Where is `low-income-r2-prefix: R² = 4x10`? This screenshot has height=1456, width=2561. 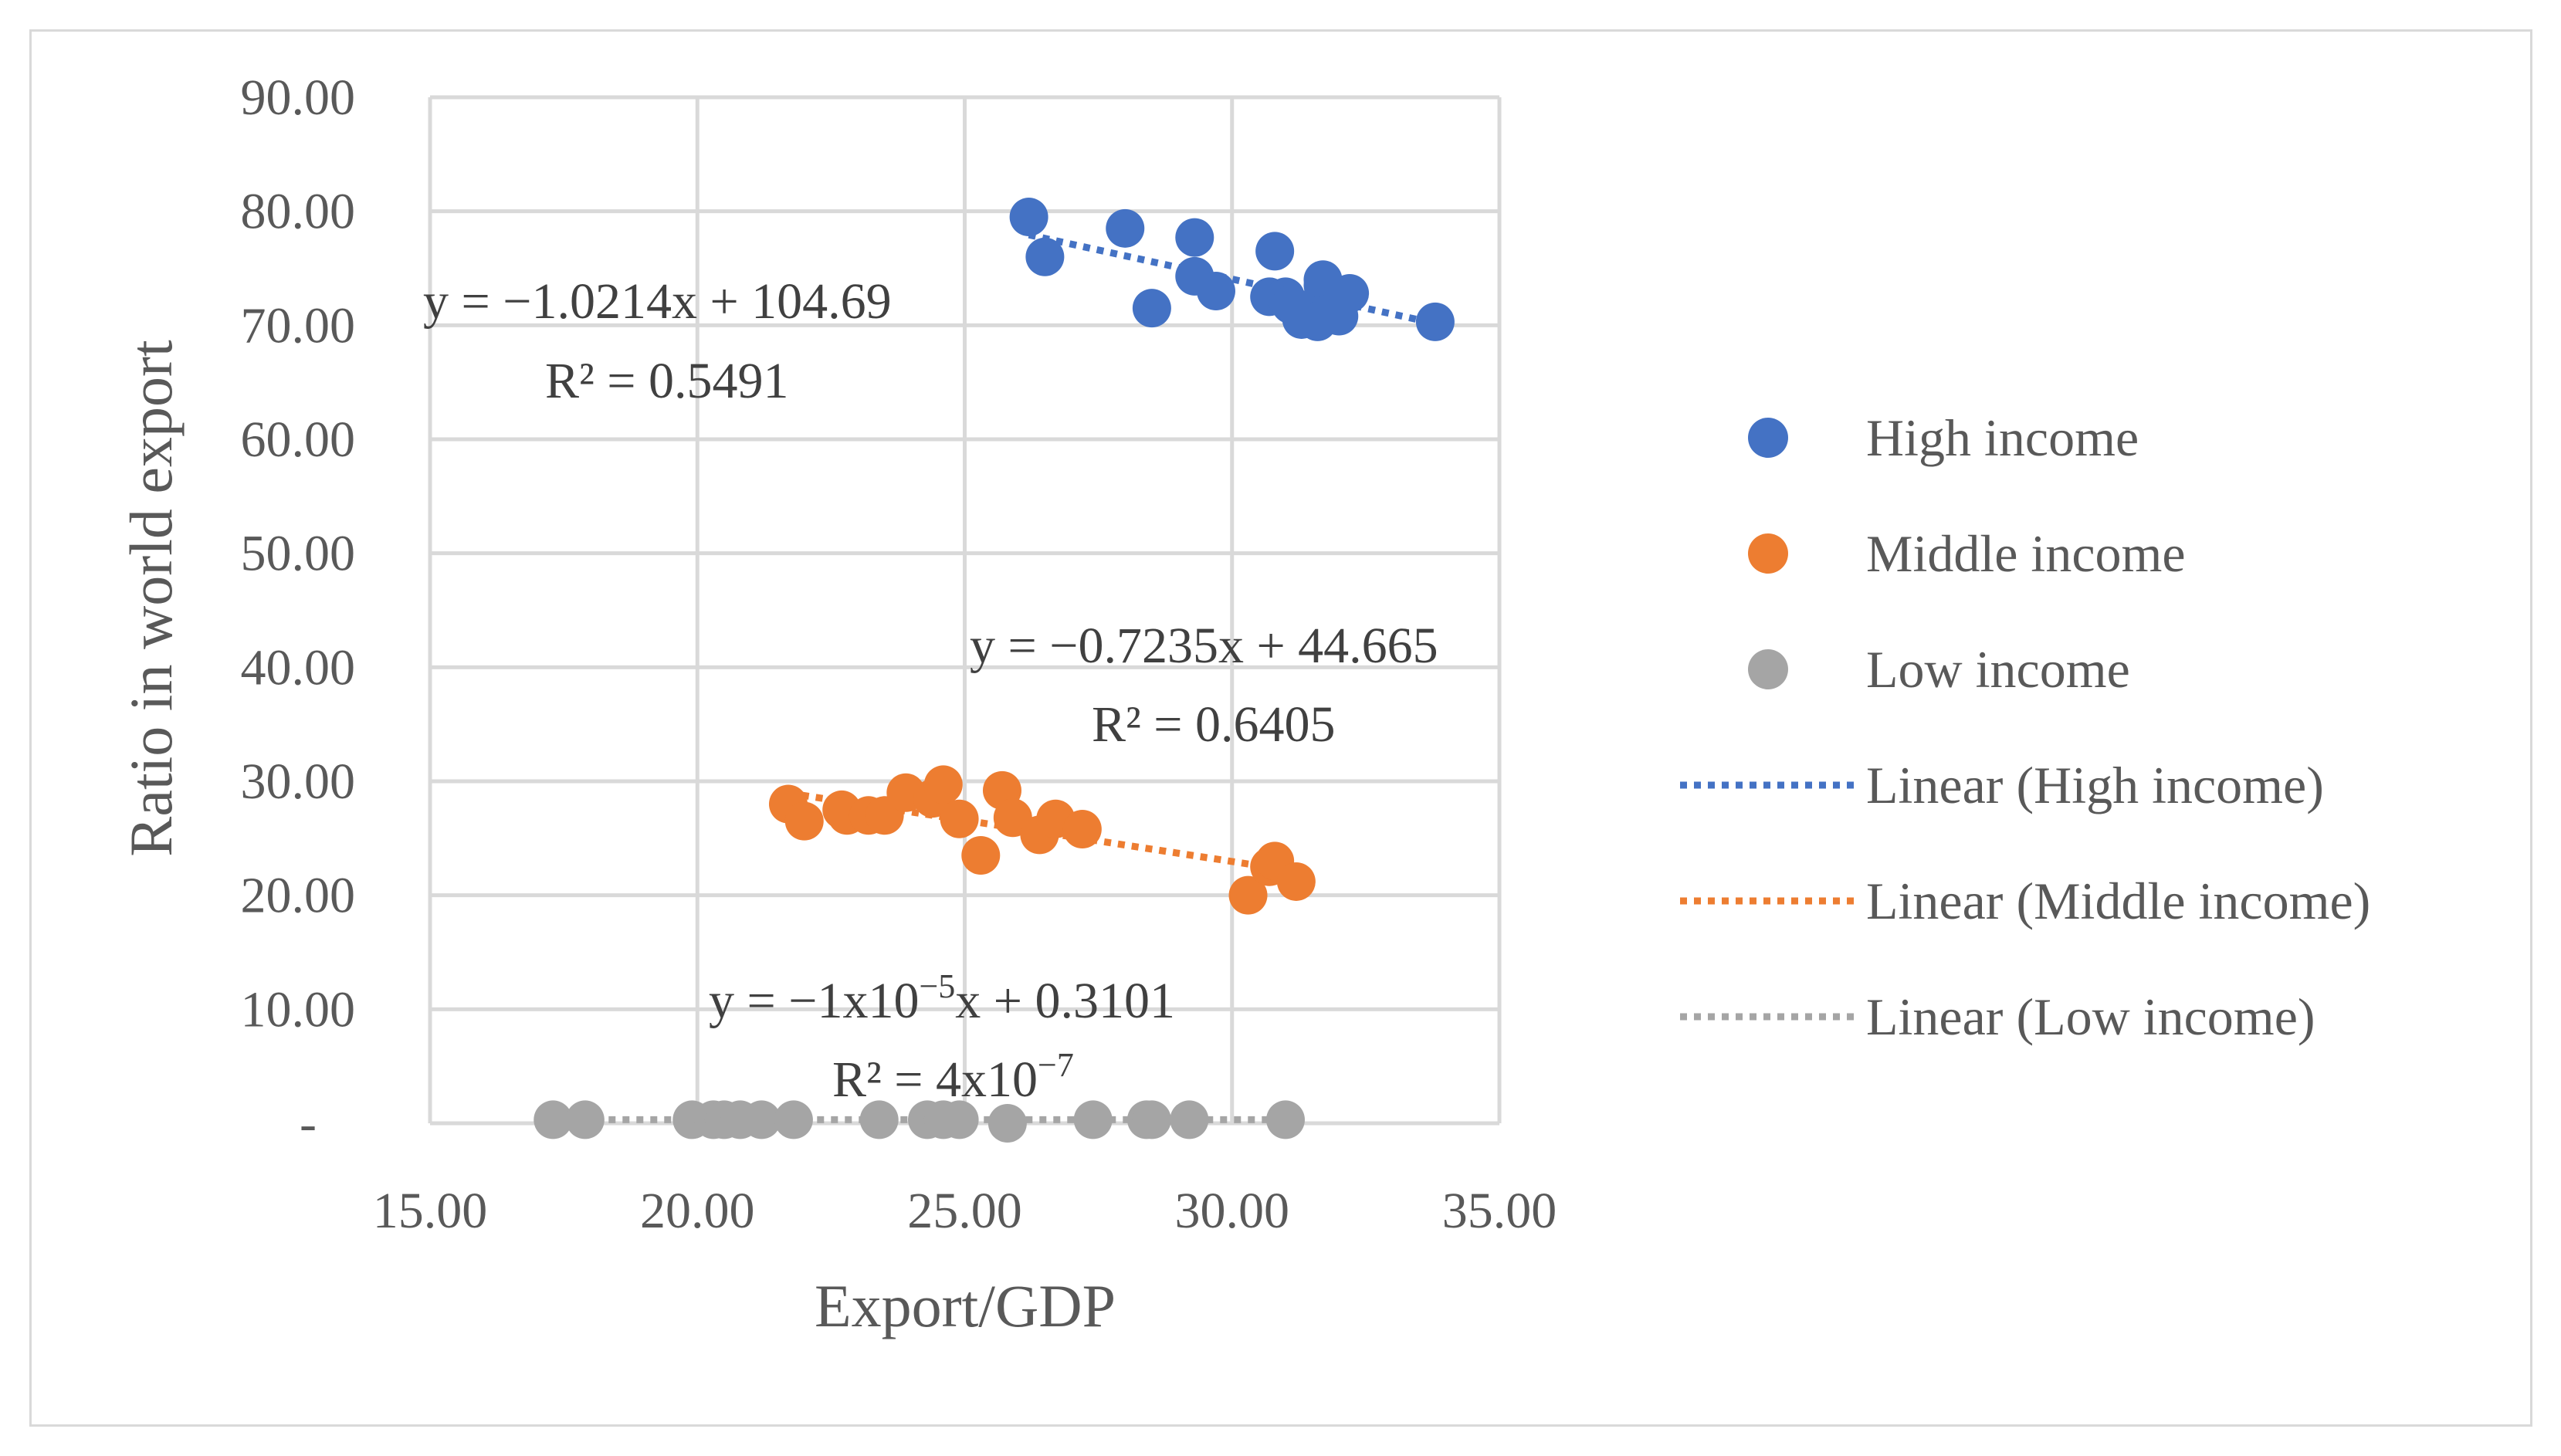 low-income-r2-prefix: R² = 4x10 is located at coordinates (935, 1079).